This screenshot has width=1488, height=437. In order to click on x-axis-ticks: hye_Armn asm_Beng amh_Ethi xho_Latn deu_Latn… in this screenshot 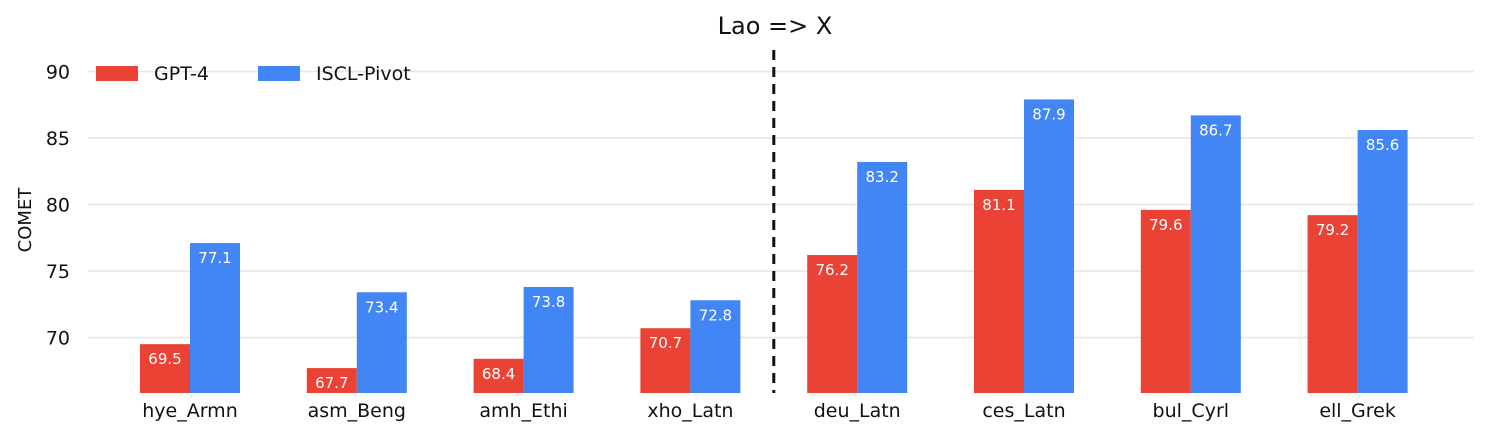, I will do `click(769, 411)`.